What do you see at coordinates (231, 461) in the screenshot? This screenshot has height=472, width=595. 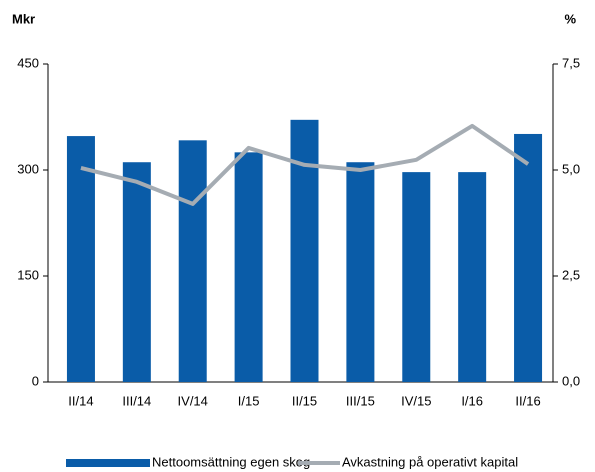 I see `legend-label: Nettoomsättning egen skog` at bounding box center [231, 461].